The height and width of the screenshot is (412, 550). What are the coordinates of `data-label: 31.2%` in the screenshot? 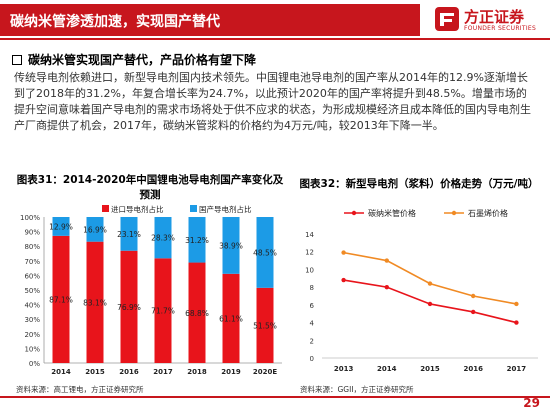 It's located at (197, 240).